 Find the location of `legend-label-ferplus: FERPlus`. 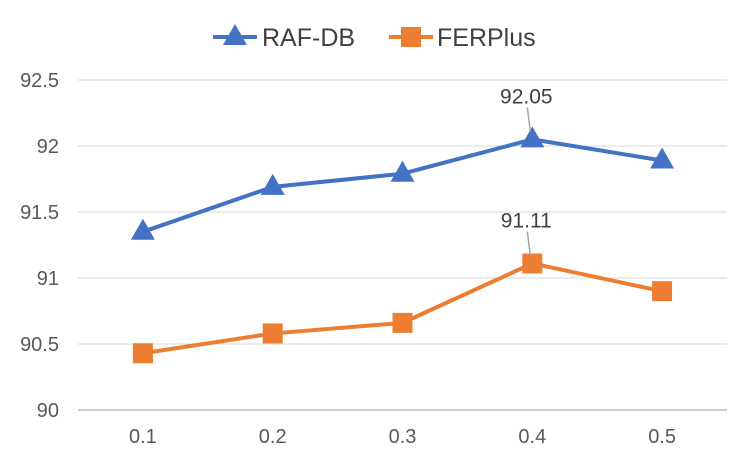

legend-label-ferplus: FERPlus is located at coordinates (486, 38).